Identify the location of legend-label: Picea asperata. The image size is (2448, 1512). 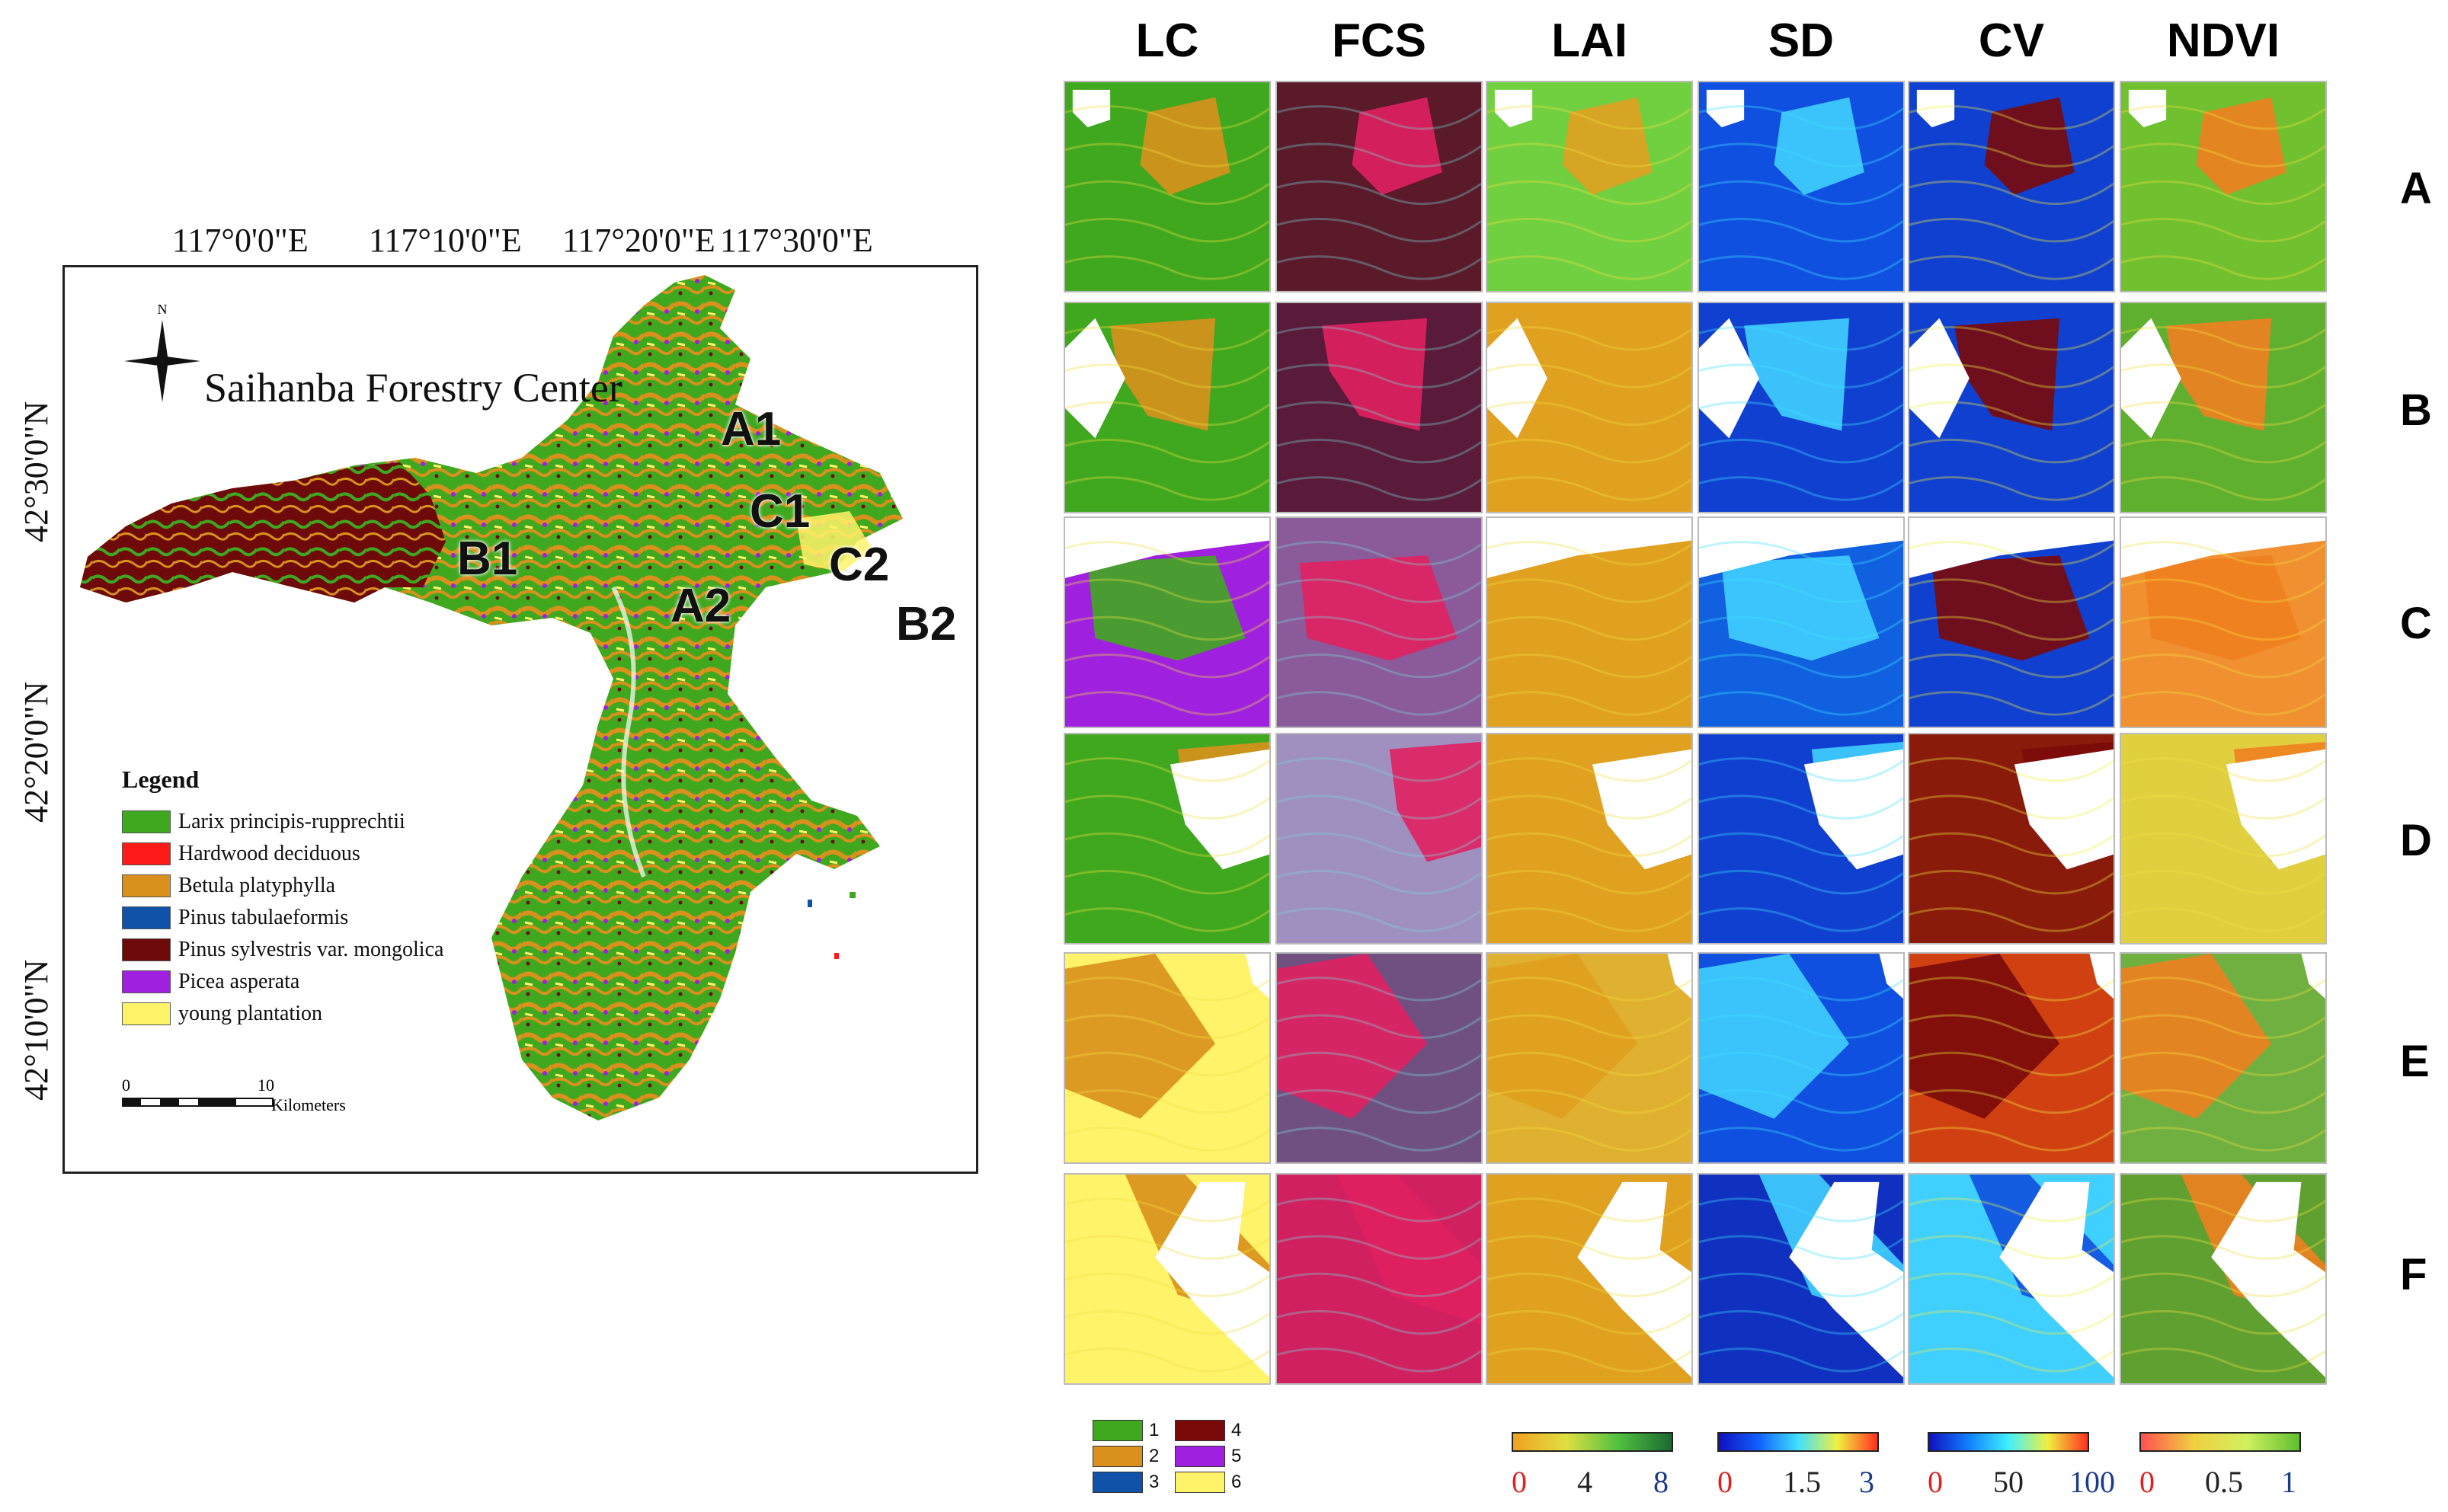
(239, 981).